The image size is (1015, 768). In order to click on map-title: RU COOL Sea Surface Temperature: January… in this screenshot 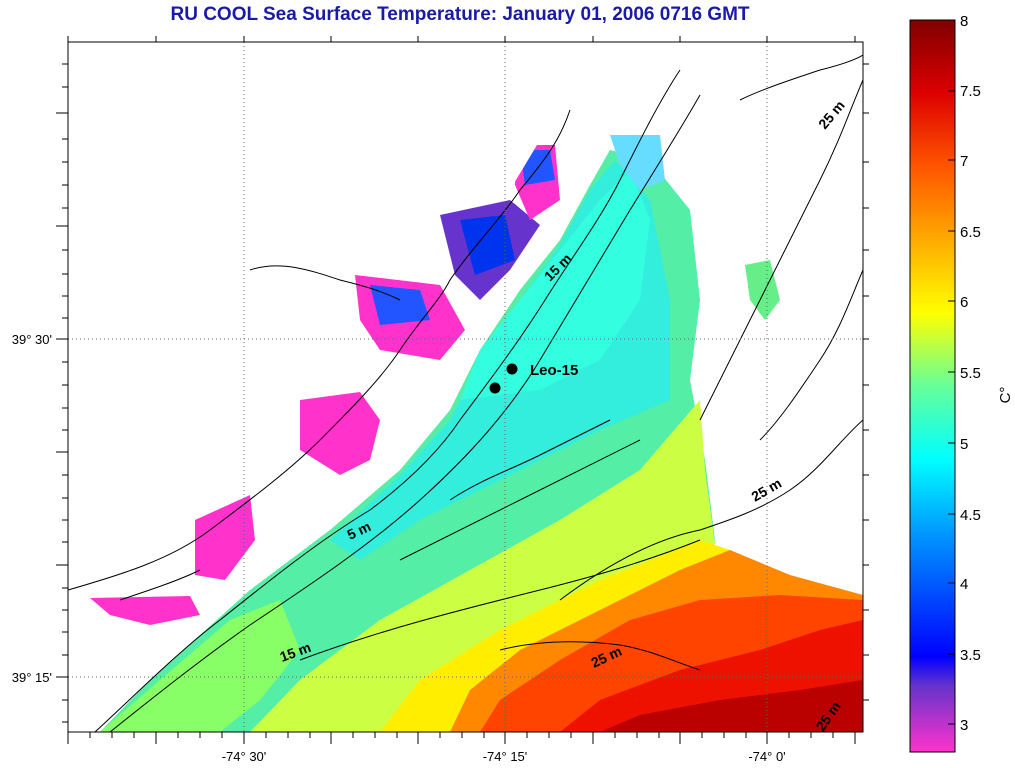, I will do `click(460, 14)`.